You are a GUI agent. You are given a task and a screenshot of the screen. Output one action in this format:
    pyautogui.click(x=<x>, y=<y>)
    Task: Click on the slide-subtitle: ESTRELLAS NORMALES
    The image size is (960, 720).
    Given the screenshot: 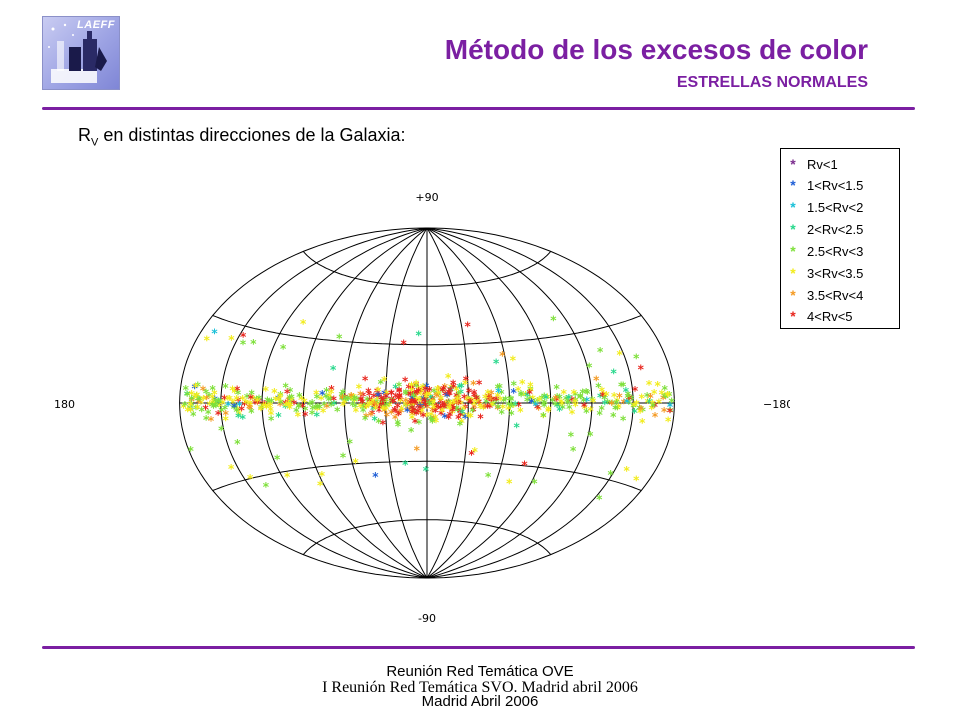 What is the action you would take?
    pyautogui.click(x=772, y=82)
    